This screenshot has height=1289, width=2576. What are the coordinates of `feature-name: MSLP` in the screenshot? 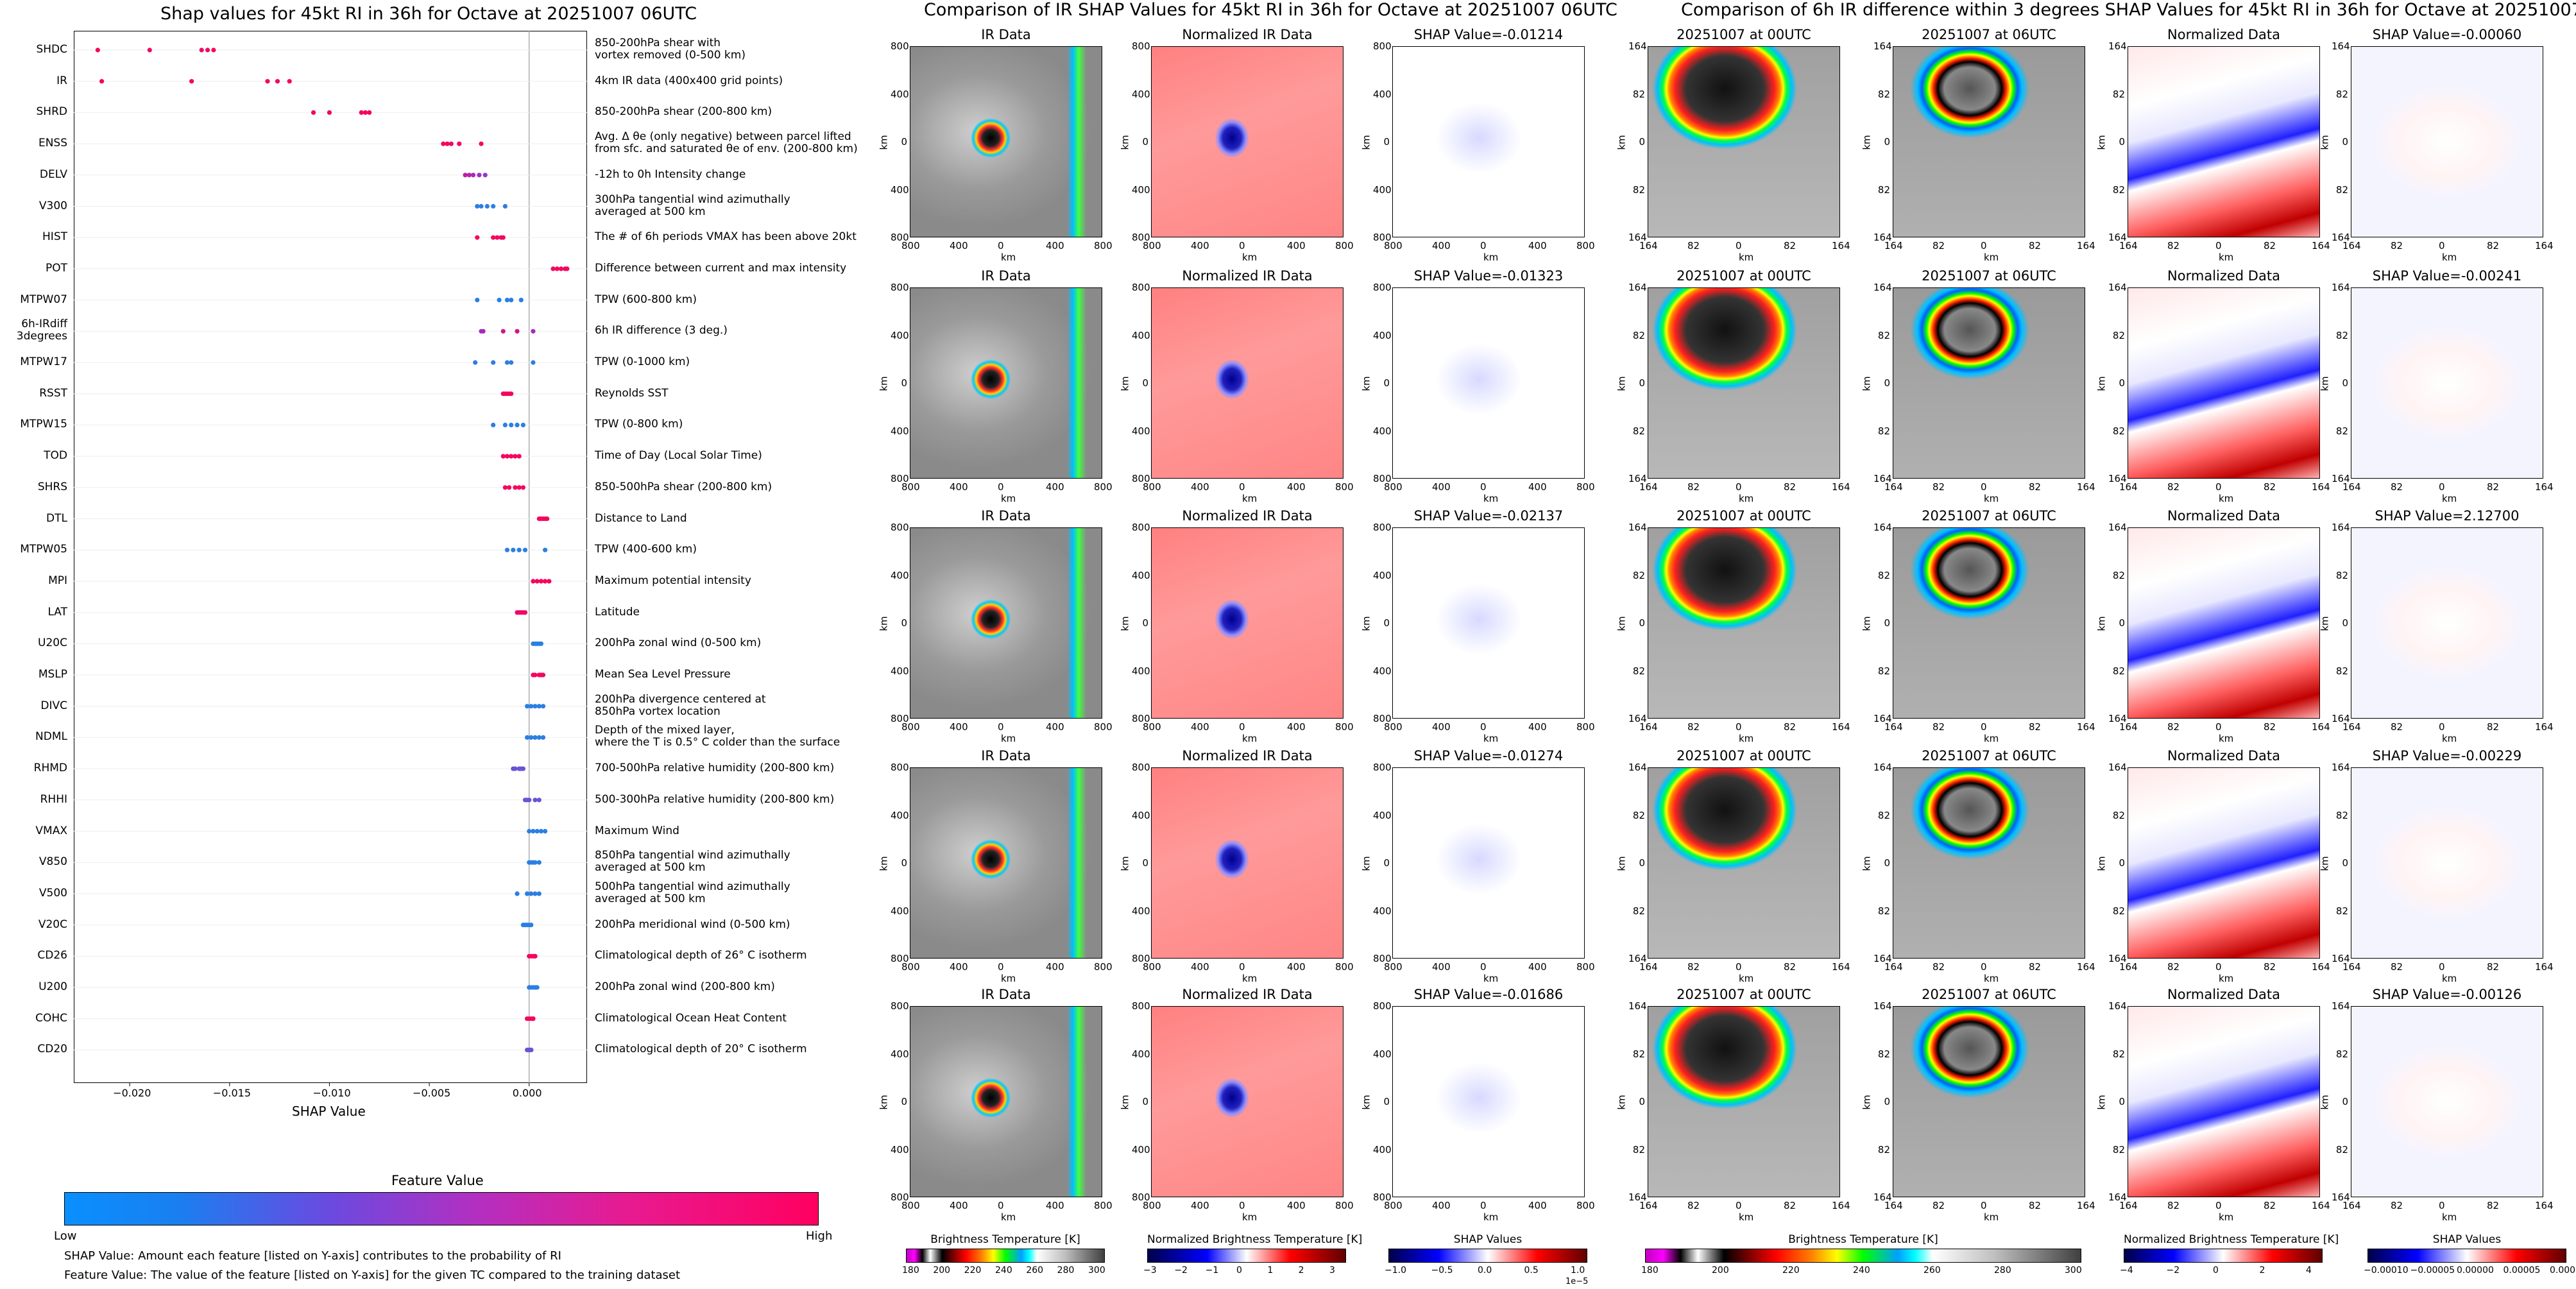 It's located at (53, 675).